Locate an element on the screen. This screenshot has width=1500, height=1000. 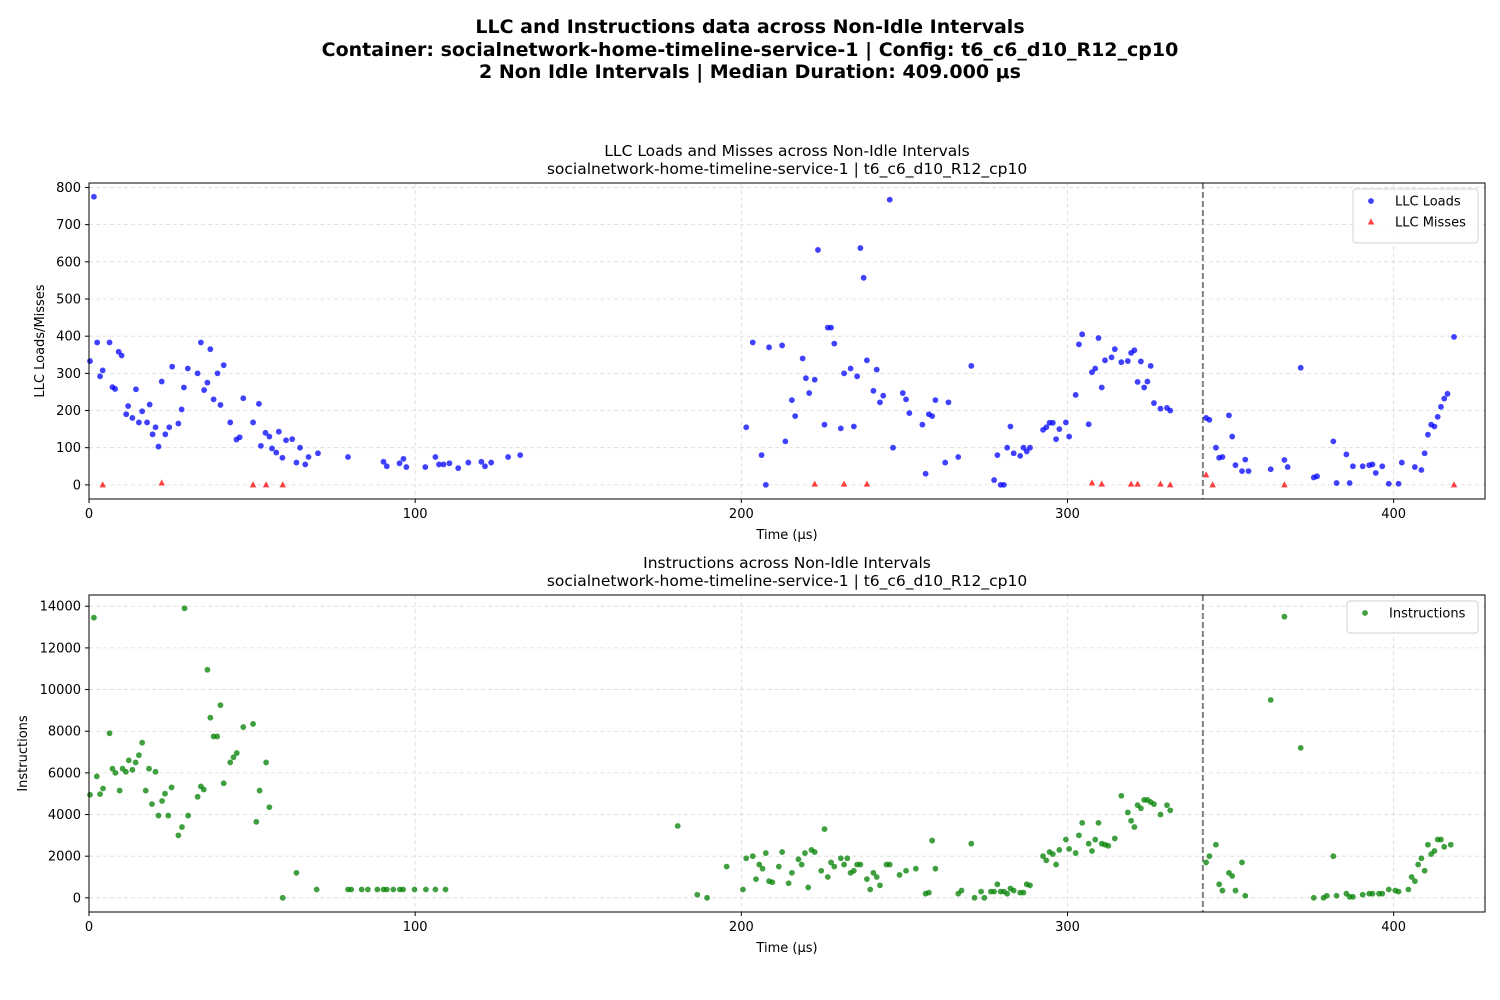
y-tick-label: 0 is located at coordinates (77, 485).